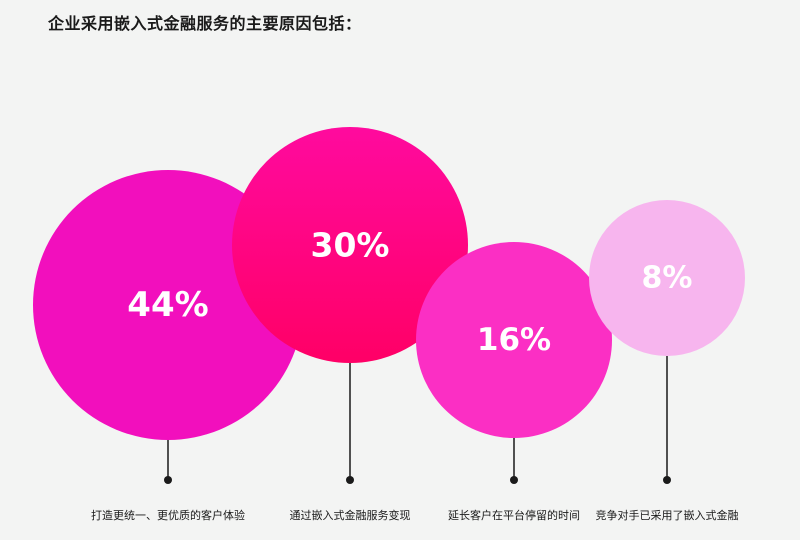 Image resolution: width=800 pixels, height=540 pixels. Describe the element at coordinates (350, 515) in the screenshot. I see `category-label: 通过嵌入式金融服务变现` at that location.